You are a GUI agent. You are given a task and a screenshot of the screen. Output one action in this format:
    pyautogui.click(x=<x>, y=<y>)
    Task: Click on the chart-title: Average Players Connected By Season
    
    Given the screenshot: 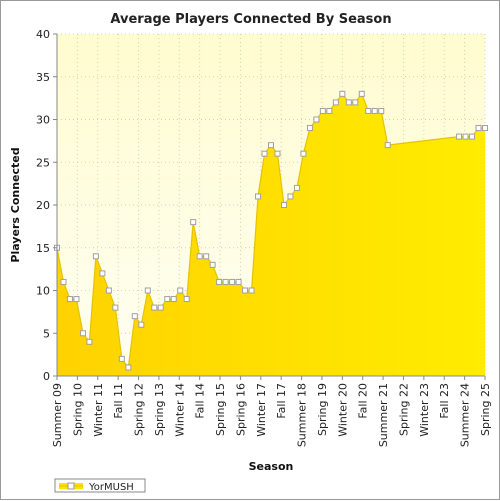 What is the action you would take?
    pyautogui.click(x=250, y=19)
    